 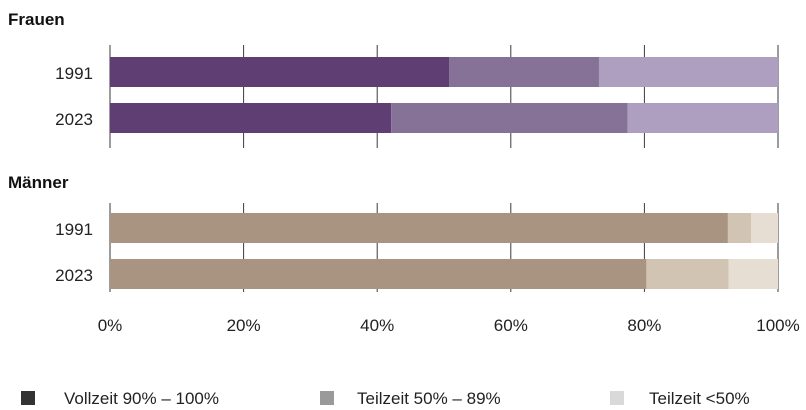 I want to click on bar-frauen-1991-seg0, so click(x=280, y=72).